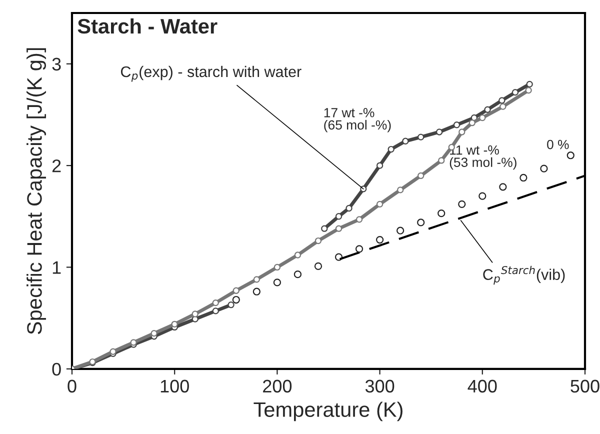 The image size is (600, 434). What do you see at coordinates (72, 386) in the screenshot?
I see `x-tick-label: 0` at bounding box center [72, 386].